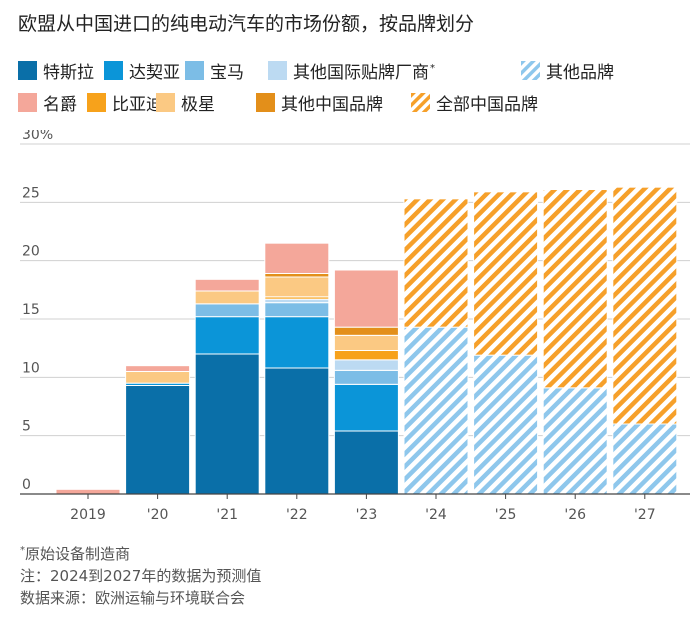 The width and height of the screenshot is (700, 625). Describe the element at coordinates (137, 105) in the screenshot. I see `legend-label-byd: 比亚迪` at that location.